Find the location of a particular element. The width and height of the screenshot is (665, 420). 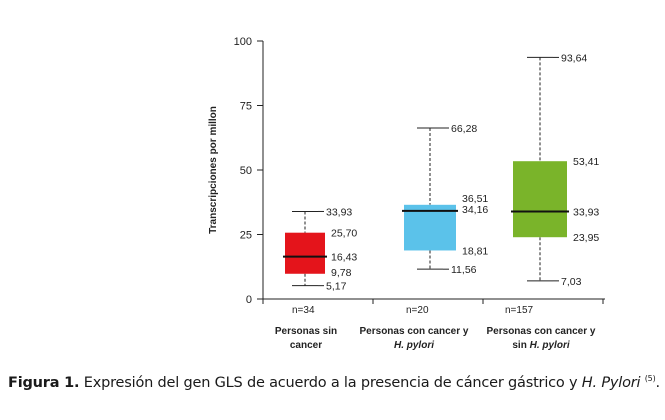

value-label-q3: 53,41 is located at coordinates (586, 162).